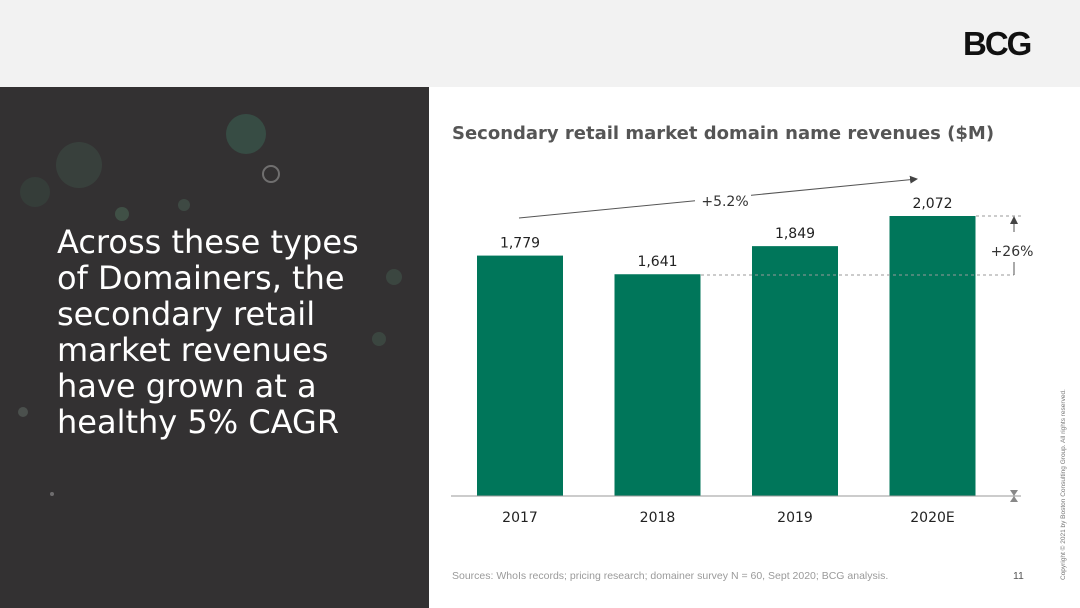 The width and height of the screenshot is (1080, 608). Describe the element at coordinates (520, 244) in the screenshot. I see `value-label-2017: 1,779` at that location.